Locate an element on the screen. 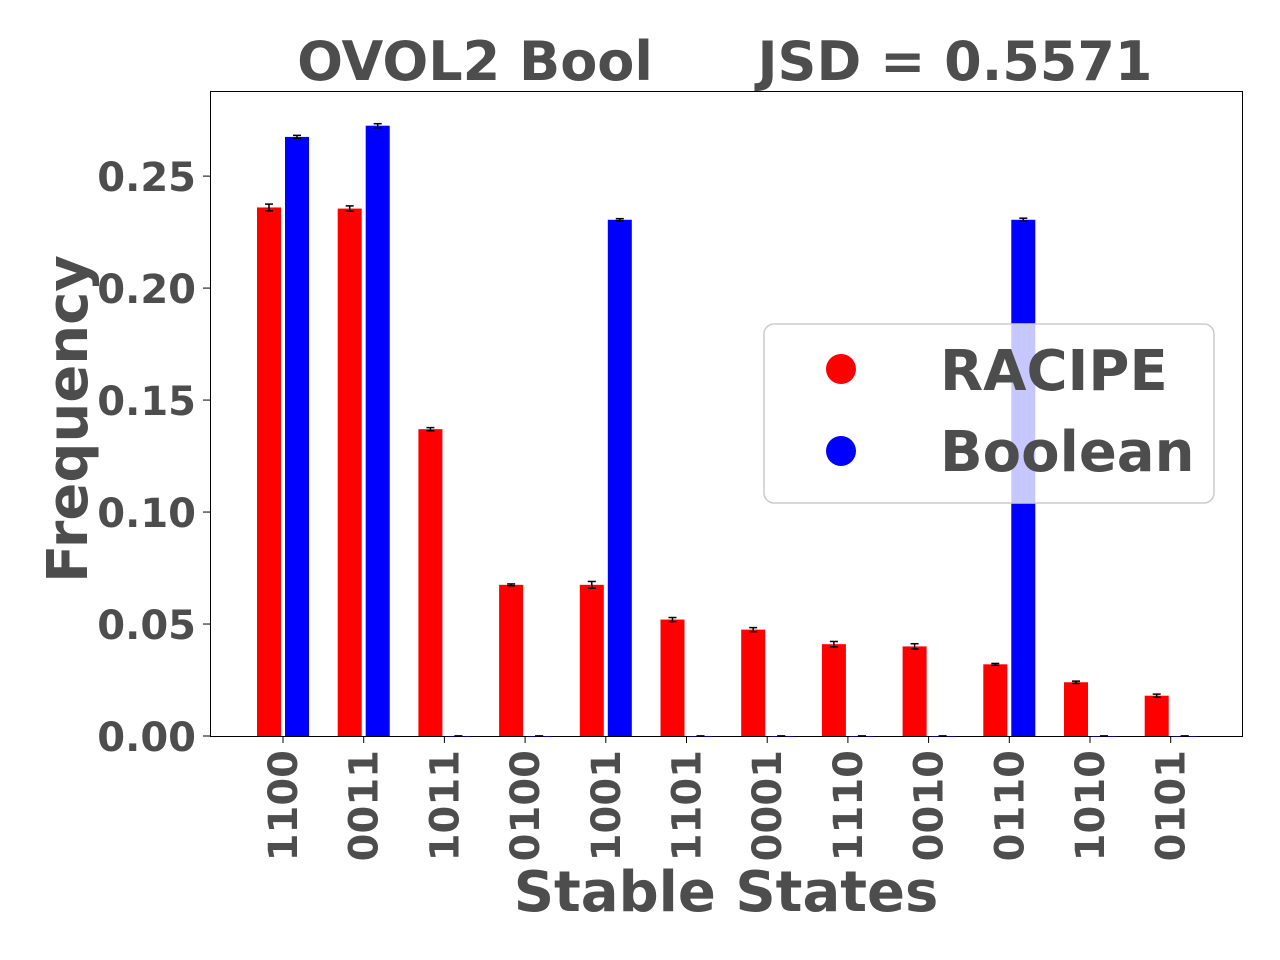 This screenshot has height=960, width=1280. x-tick-label: 1010 is located at coordinates (1091, 805).